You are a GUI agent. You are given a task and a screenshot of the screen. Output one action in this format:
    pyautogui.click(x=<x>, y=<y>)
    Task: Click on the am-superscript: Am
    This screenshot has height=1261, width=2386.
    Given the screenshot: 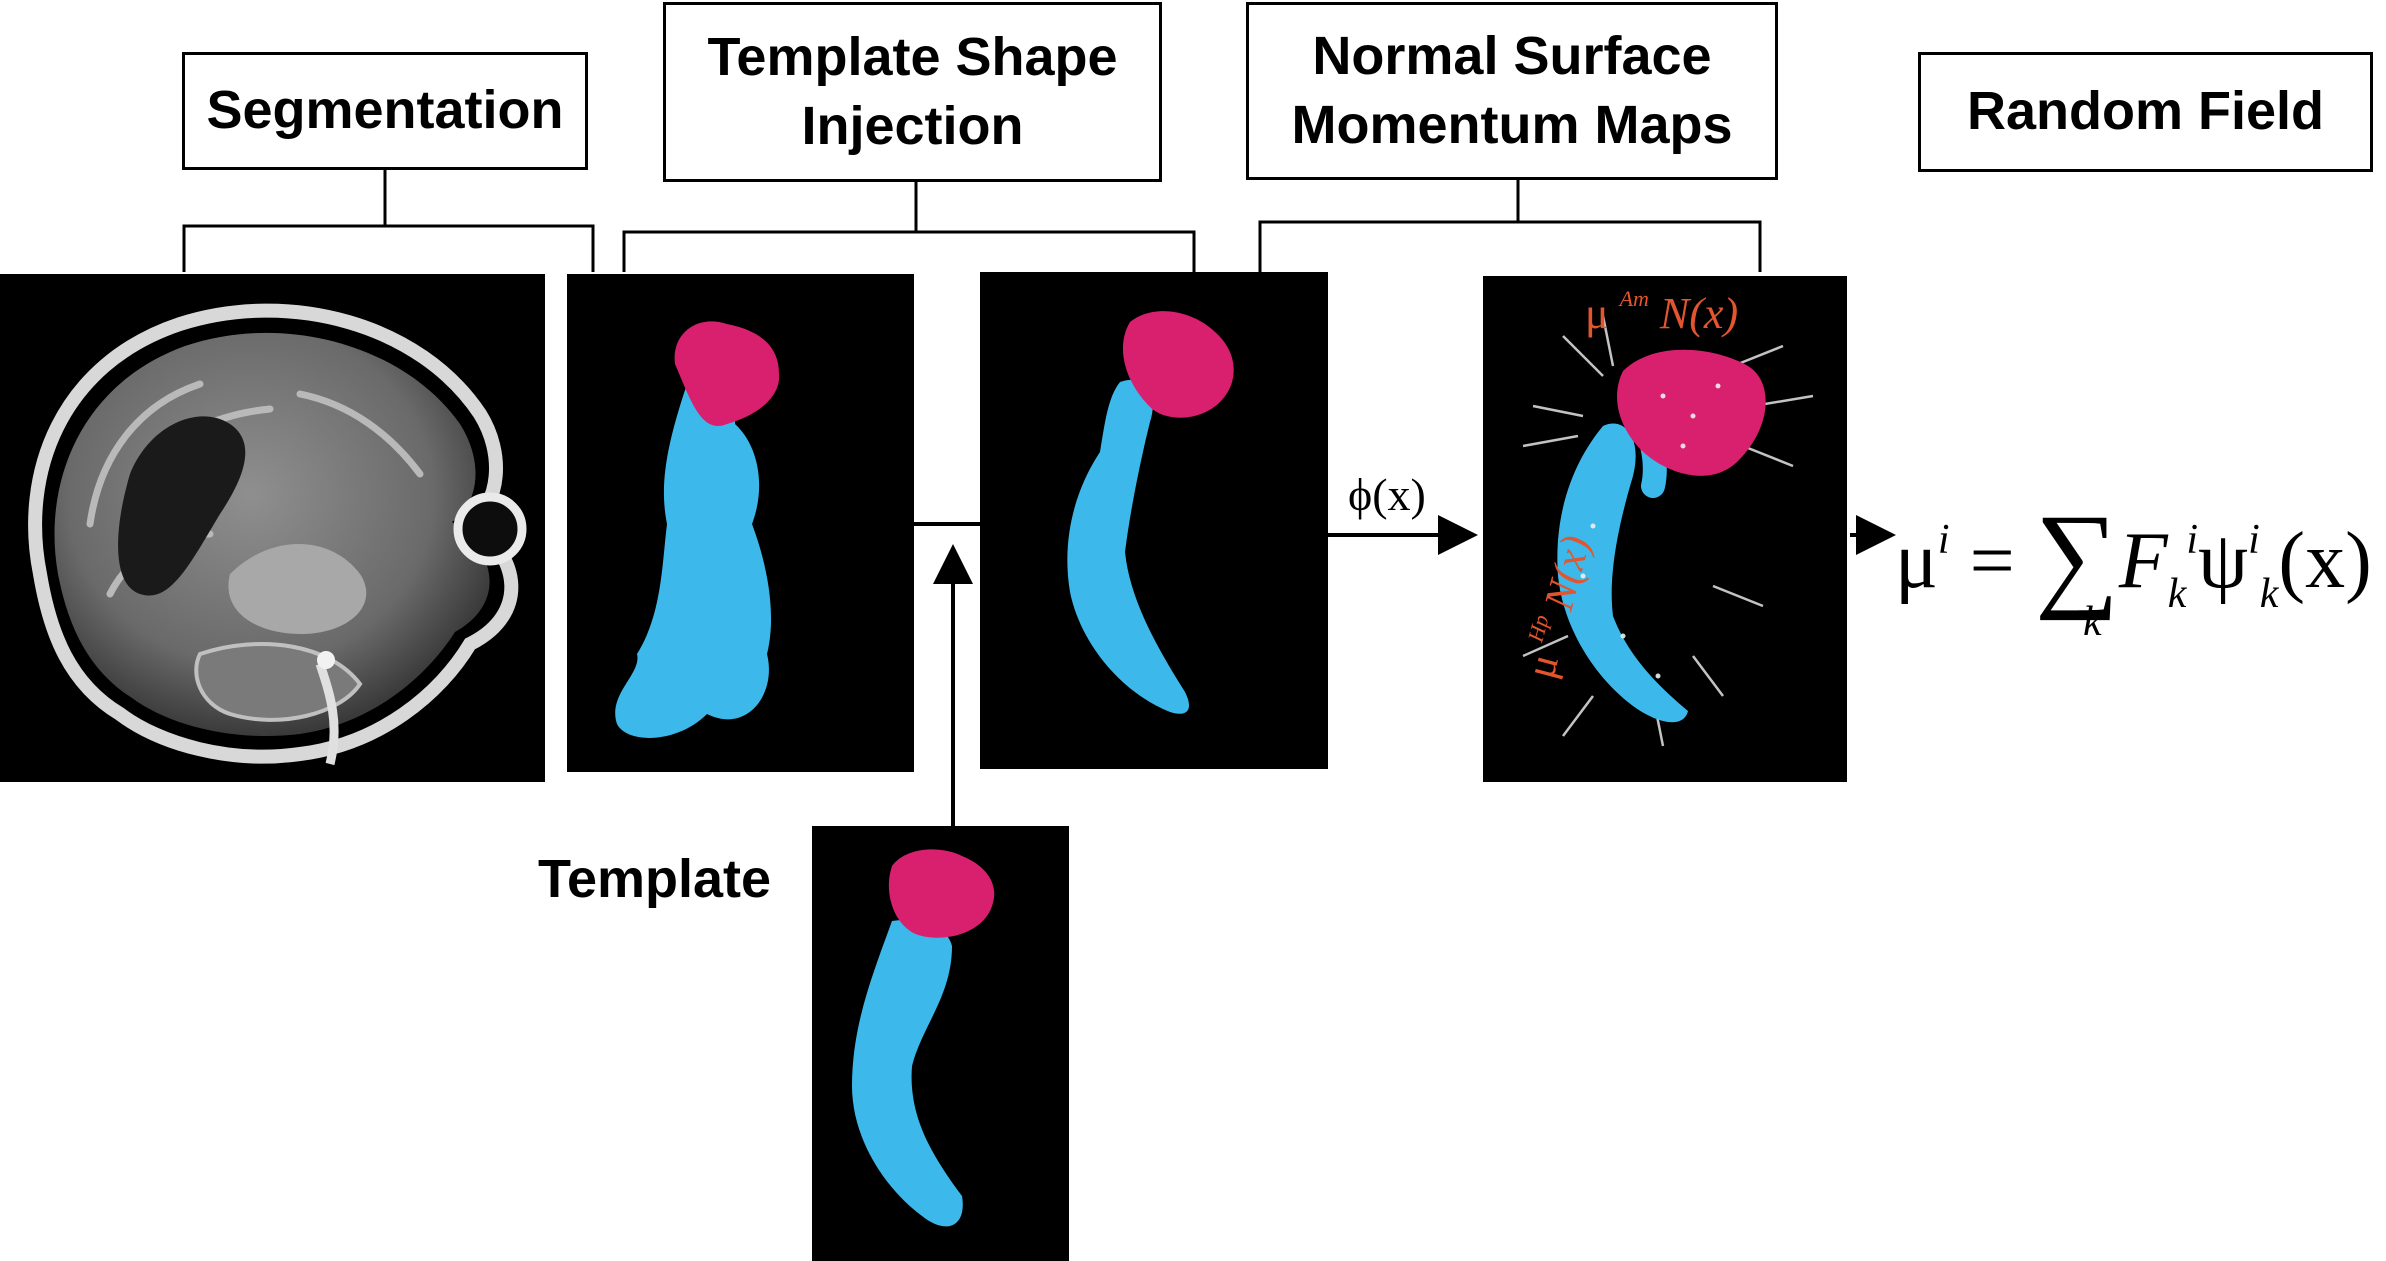 What is the action you would take?
    pyautogui.click(x=1634, y=298)
    